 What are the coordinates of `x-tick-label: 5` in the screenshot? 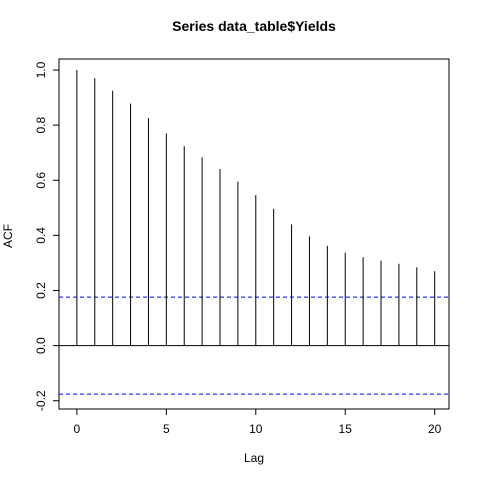 It's located at (166, 429).